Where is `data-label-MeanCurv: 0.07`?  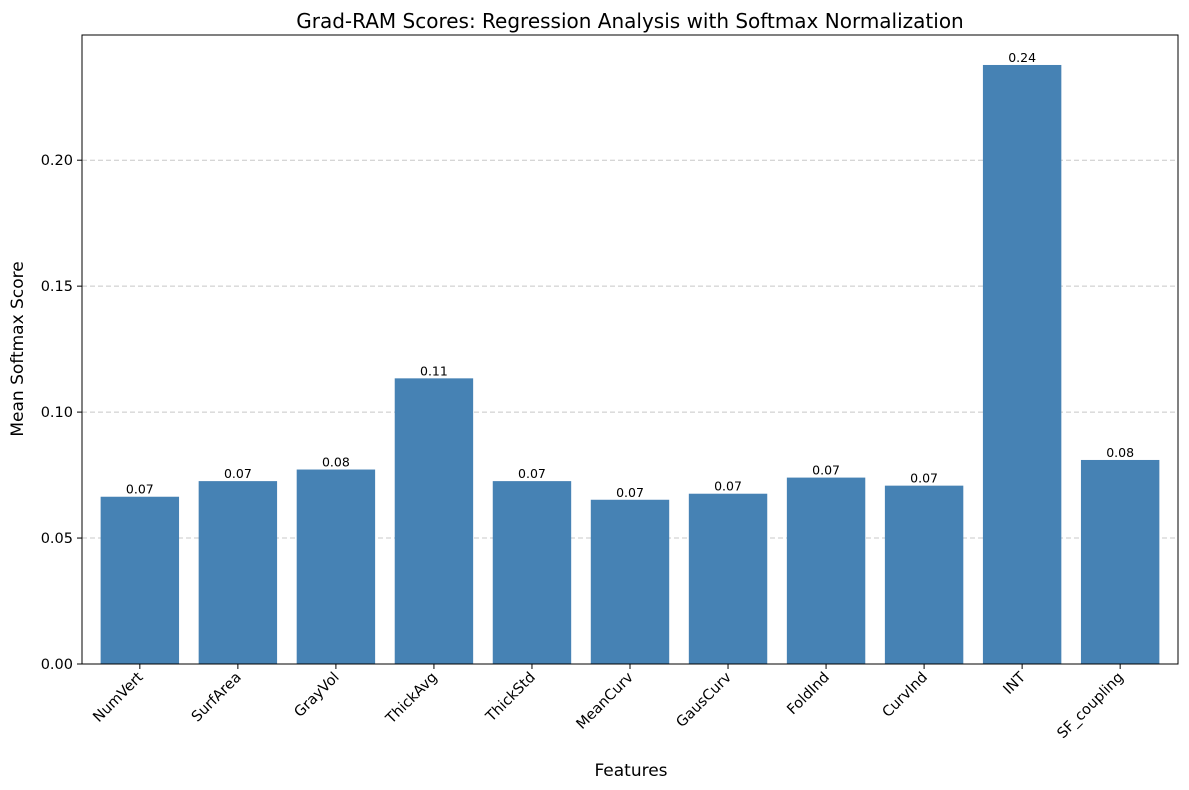 data-label-MeanCurv: 0.07 is located at coordinates (630, 492).